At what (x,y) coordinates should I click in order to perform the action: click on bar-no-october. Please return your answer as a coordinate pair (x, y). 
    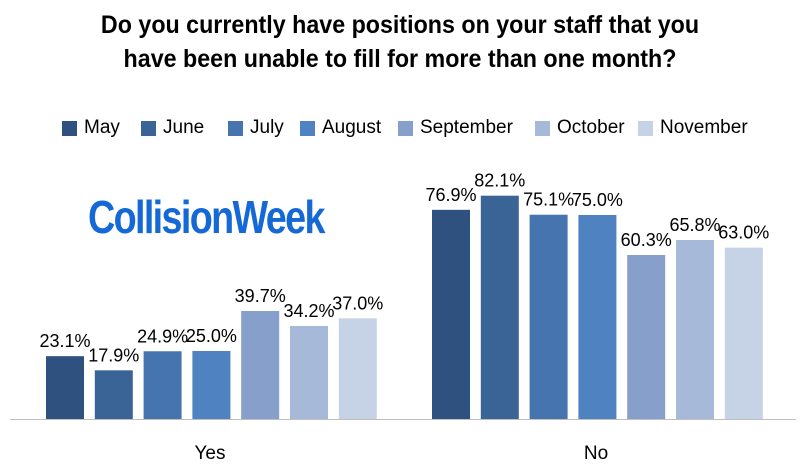
    Looking at the image, I should click on (695, 329).